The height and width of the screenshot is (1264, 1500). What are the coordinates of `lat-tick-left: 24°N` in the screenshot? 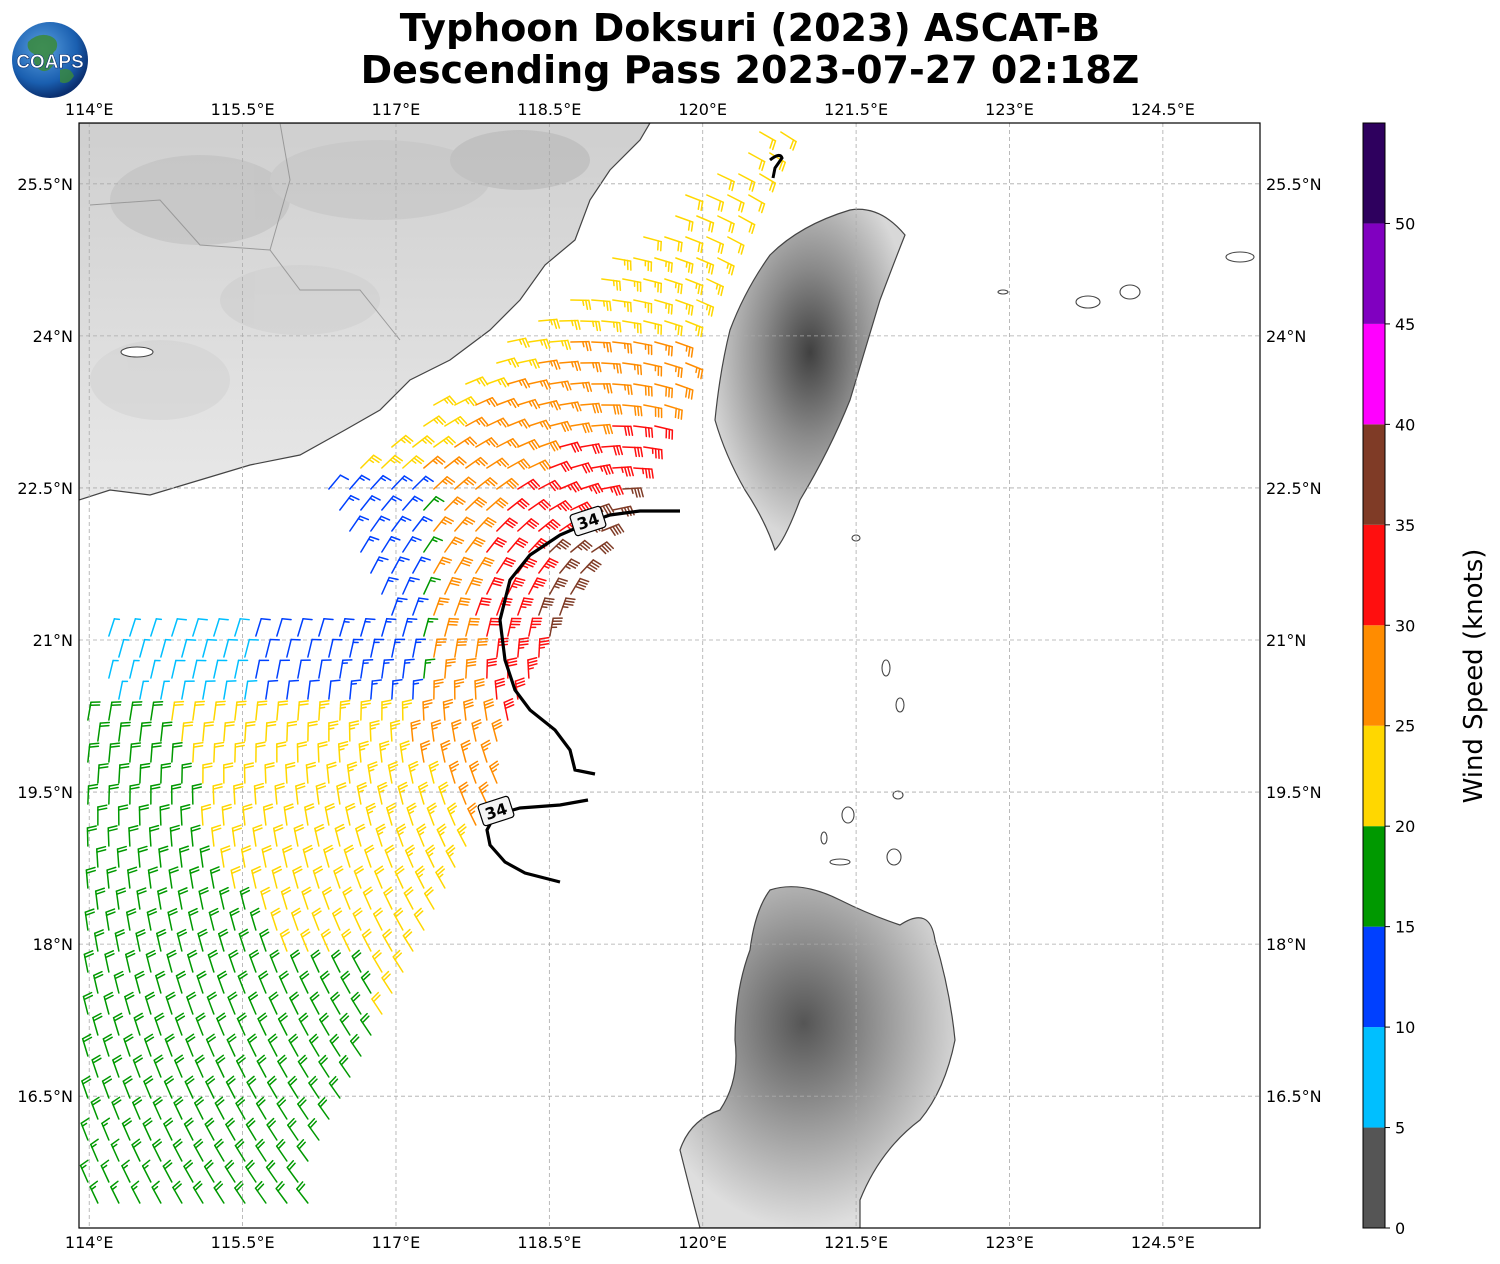 It's located at (53, 336).